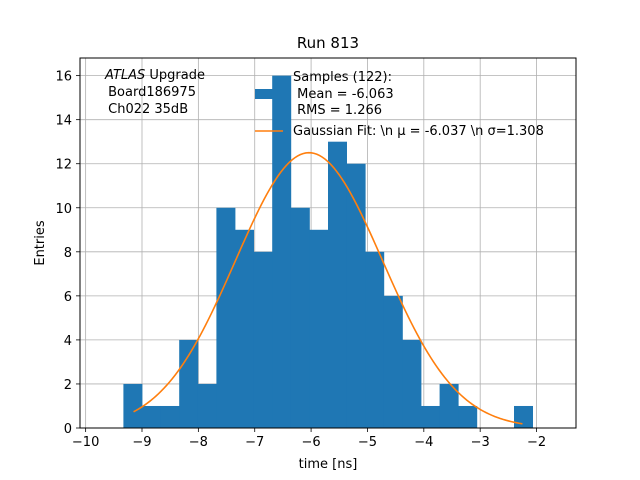 Image resolution: width=640 pixels, height=480 pixels. I want to click on y-axis-label: Entries, so click(40, 243).